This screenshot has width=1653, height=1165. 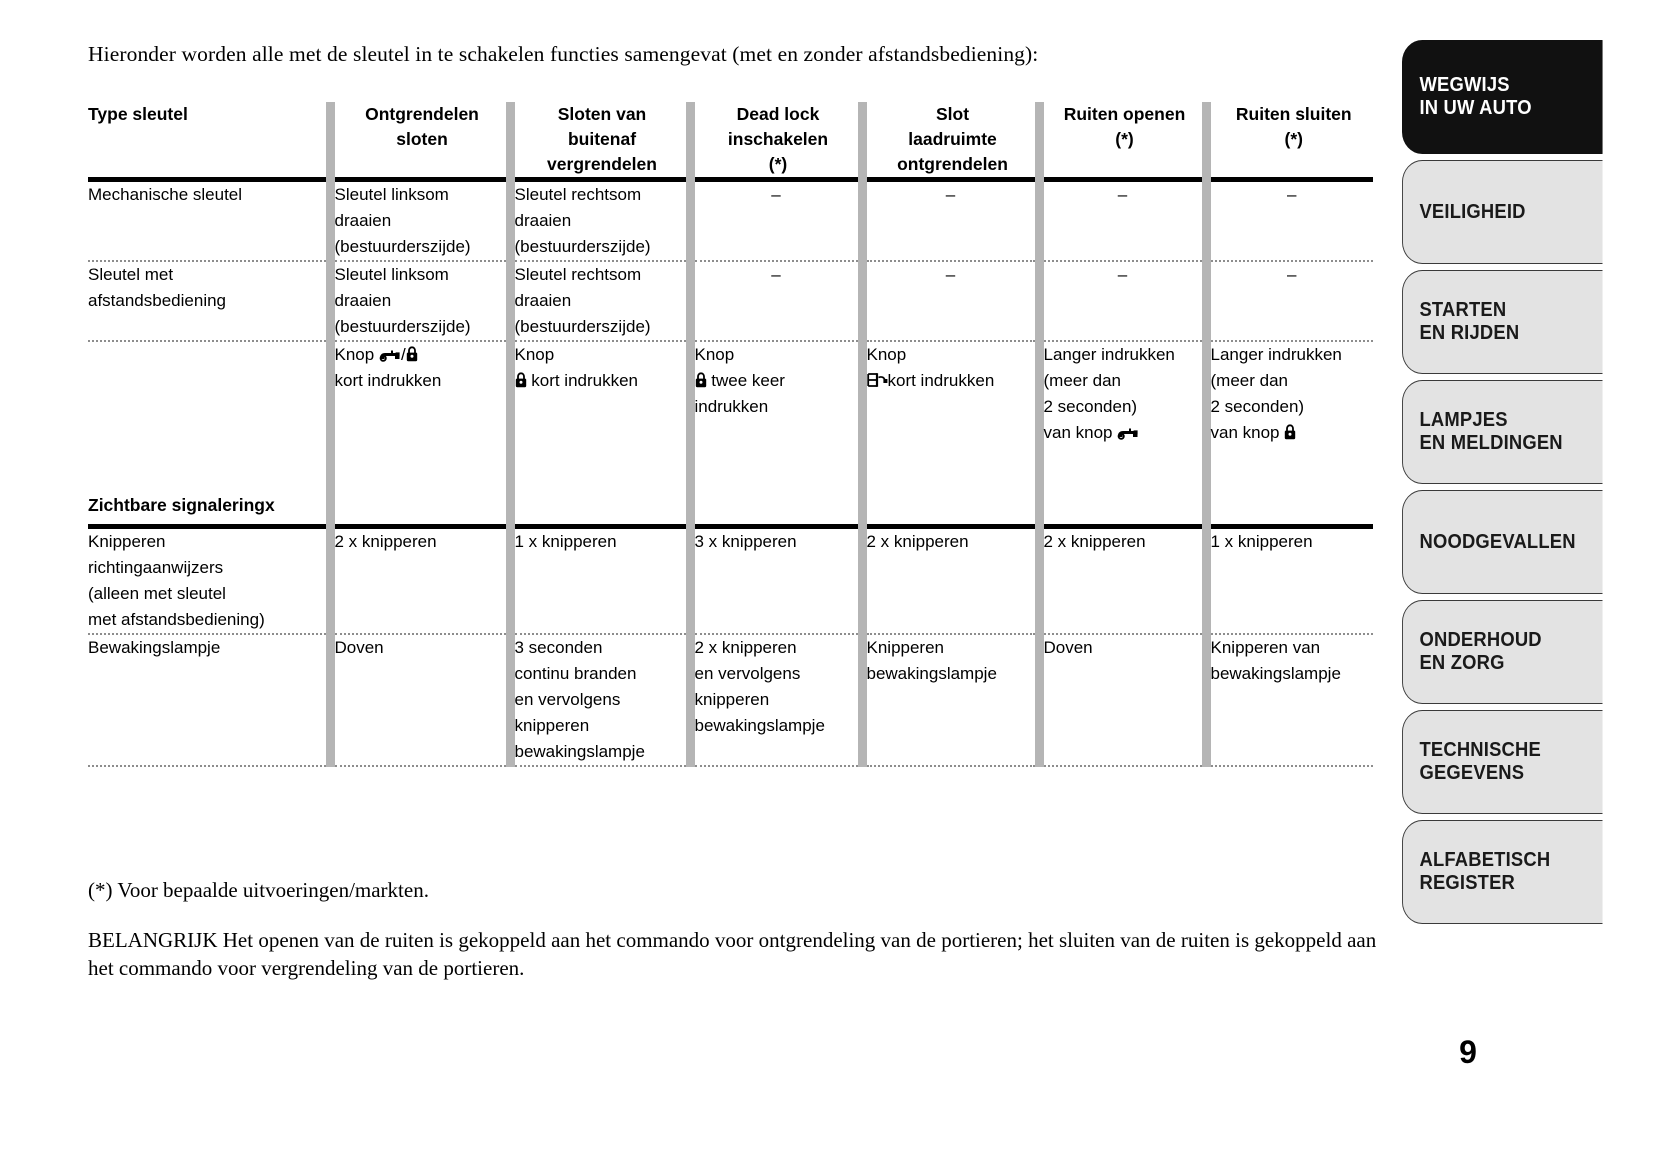 What do you see at coordinates (1287, 581) in the screenshot?
I see `cell-knip-ruiten-sluiten: 1 x knipperen` at bounding box center [1287, 581].